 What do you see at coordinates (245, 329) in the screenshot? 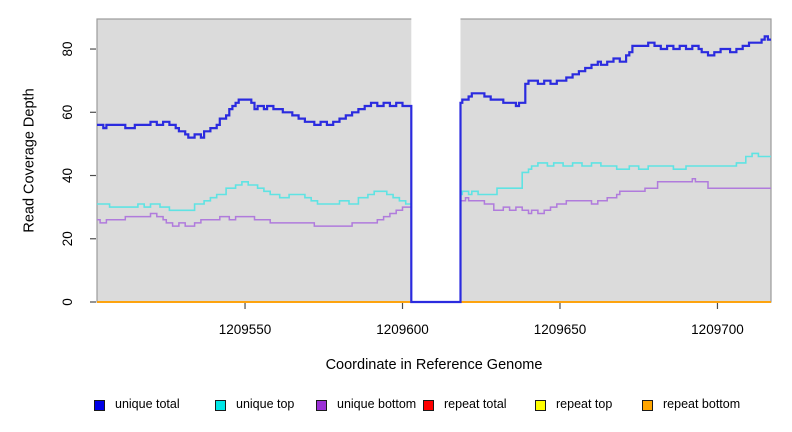
I see `x-tick-label: 1209550` at bounding box center [245, 329].